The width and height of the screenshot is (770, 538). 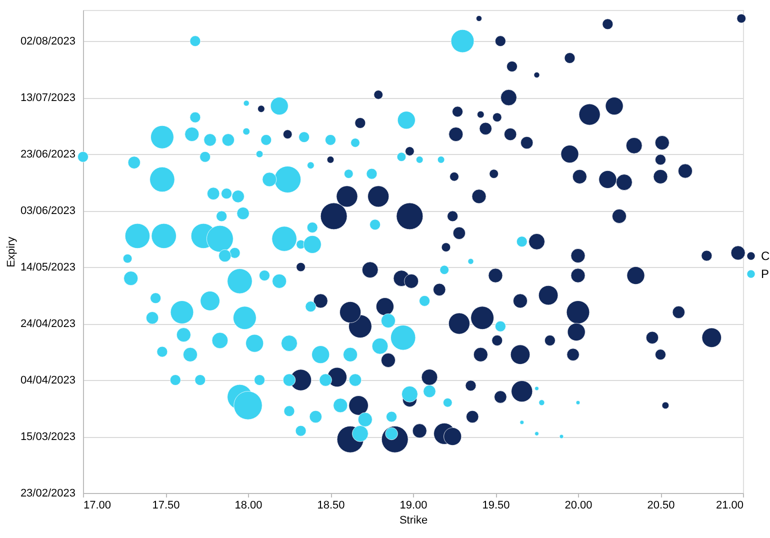 I want to click on x-tick-label: 17.00, so click(x=98, y=506).